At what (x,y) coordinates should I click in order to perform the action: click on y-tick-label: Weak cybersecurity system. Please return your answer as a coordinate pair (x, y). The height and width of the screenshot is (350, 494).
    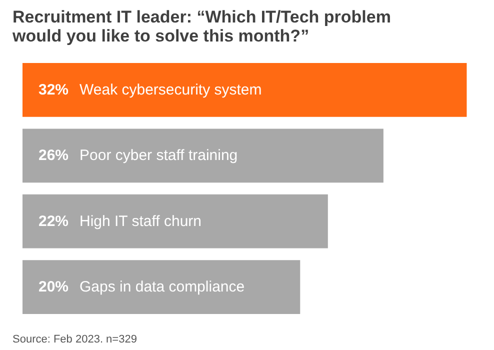
    Looking at the image, I should click on (171, 89).